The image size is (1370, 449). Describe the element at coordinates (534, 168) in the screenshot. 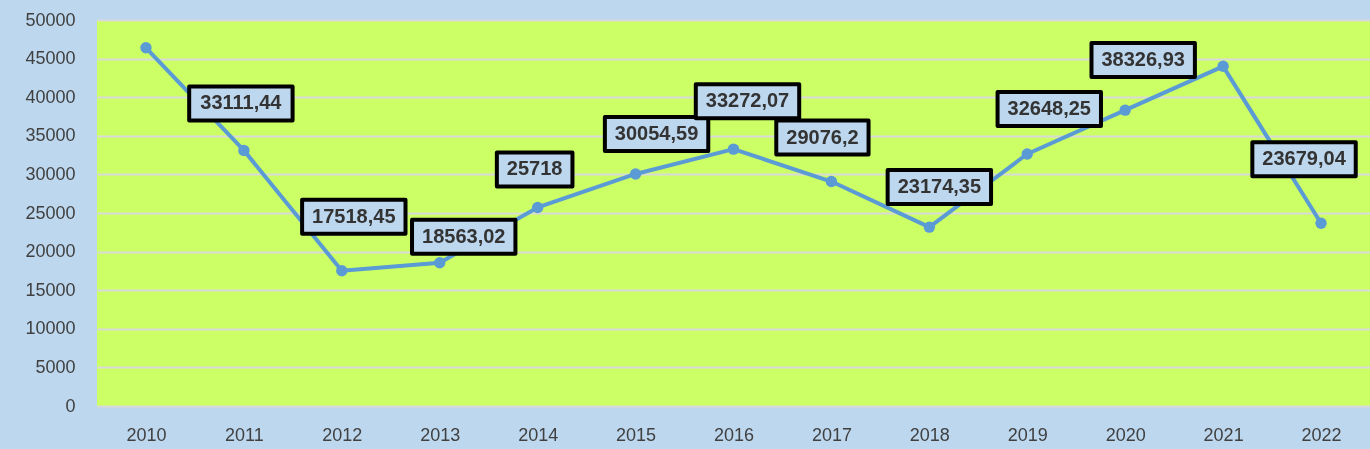

I see `data-label: 25718` at that location.